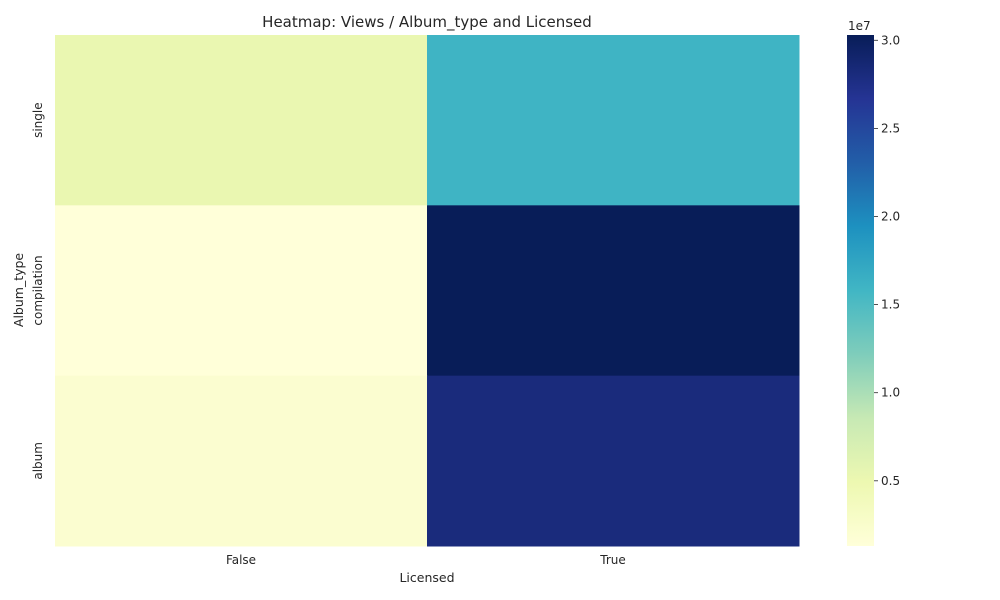 The image size is (1000, 600). What do you see at coordinates (241, 560) in the screenshot?
I see `x-tick-label: False` at bounding box center [241, 560].